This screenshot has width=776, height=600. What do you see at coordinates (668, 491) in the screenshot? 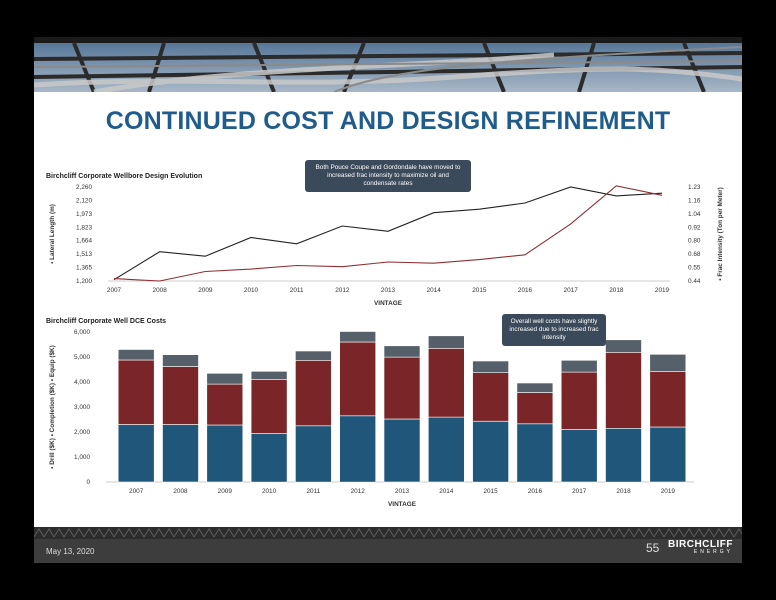
I see `chart2-x-tick: 2019` at bounding box center [668, 491].